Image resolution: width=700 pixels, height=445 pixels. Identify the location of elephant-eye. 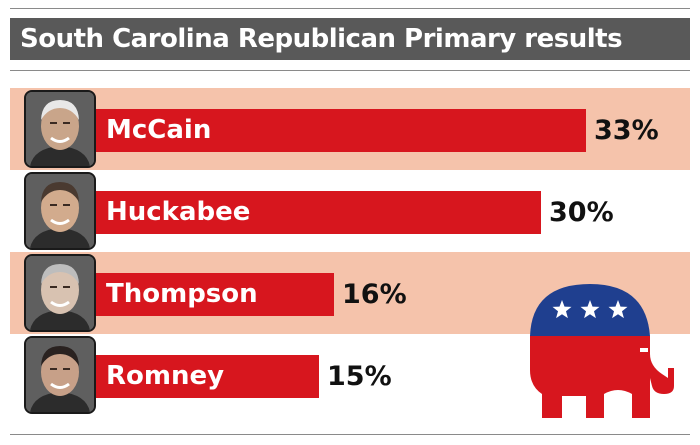
(644, 350).